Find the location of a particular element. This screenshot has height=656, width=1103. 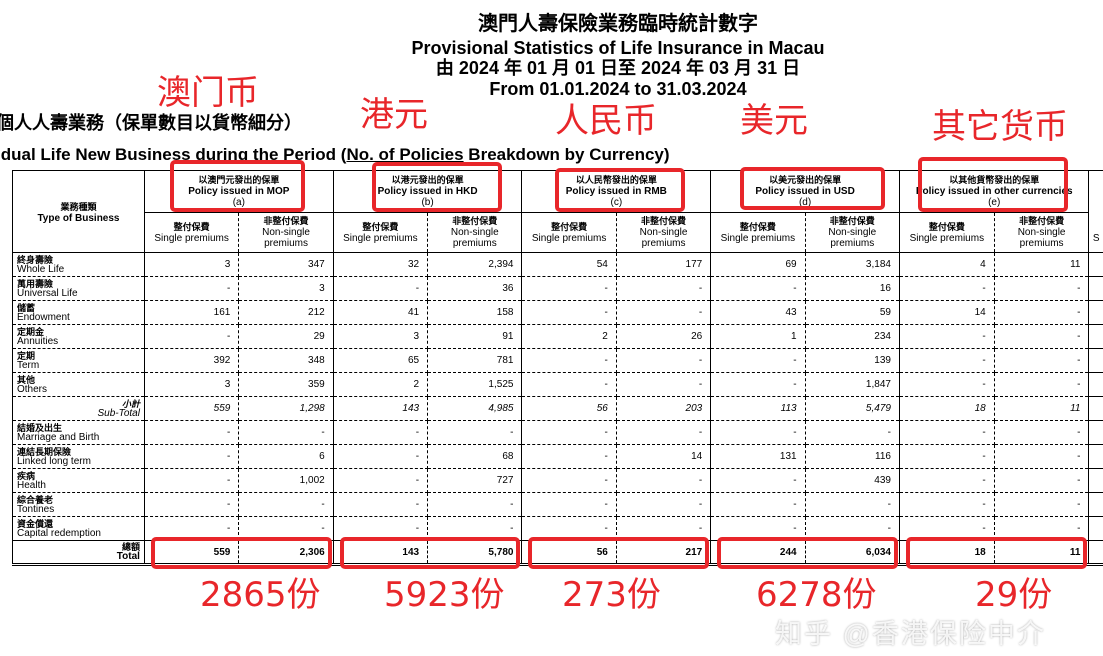

table-cell: 18 is located at coordinates (946, 553).